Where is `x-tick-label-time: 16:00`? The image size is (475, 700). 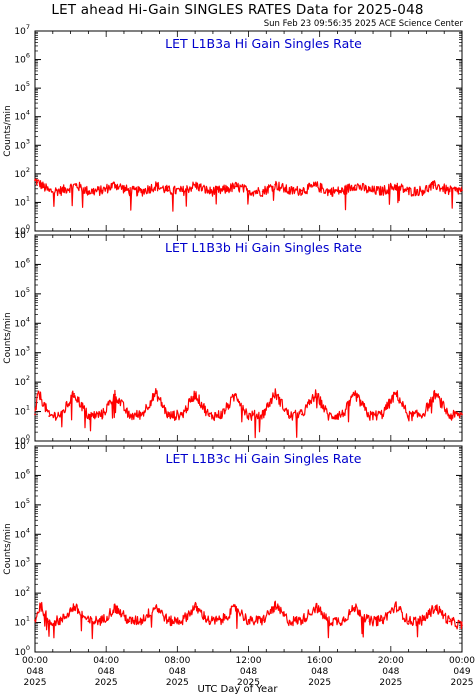
x-tick-label-time: 16:00 is located at coordinates (320, 661).